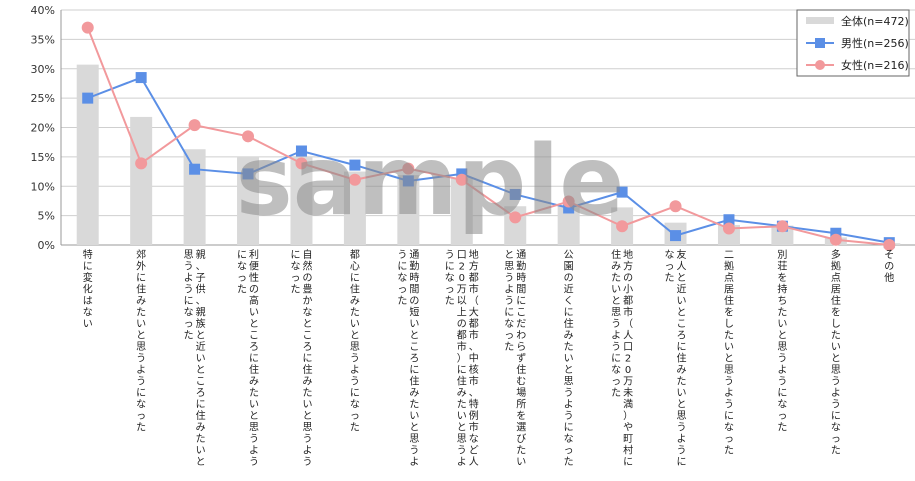  What do you see at coordinates (43, 98) in the screenshot?
I see `y-tick-label: 25%` at bounding box center [43, 98].